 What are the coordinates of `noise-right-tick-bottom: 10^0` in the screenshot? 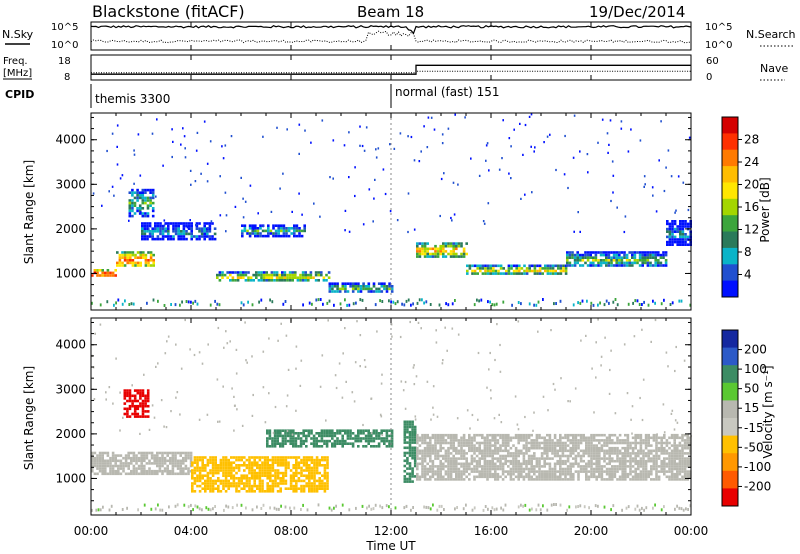 It's located at (718, 45).